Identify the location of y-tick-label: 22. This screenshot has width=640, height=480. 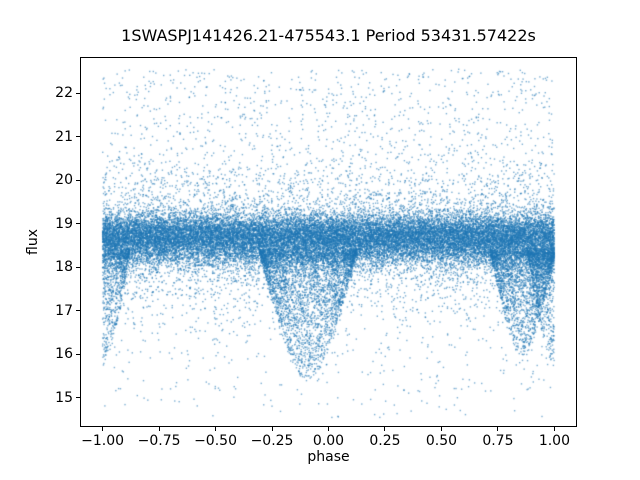
(64, 93).